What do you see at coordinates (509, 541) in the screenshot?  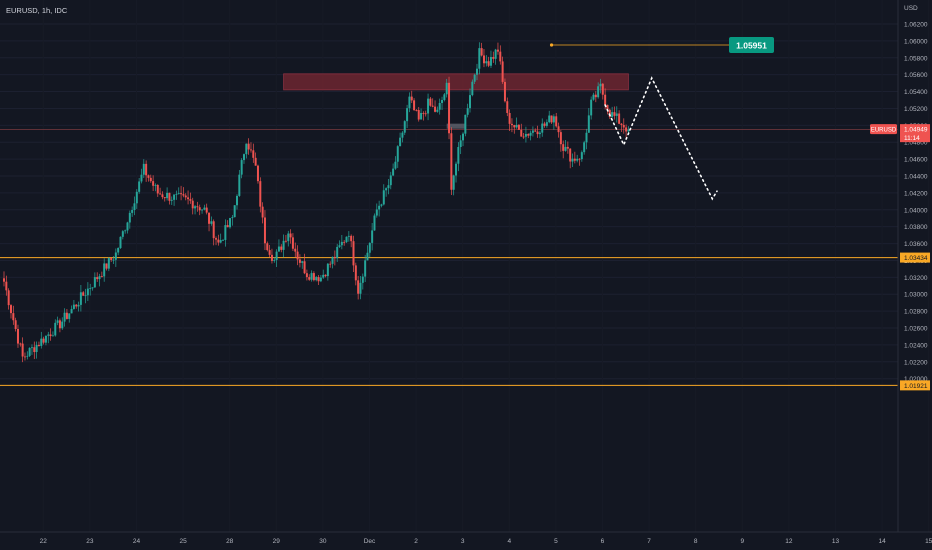 I see `time-tick-label: 4` at bounding box center [509, 541].